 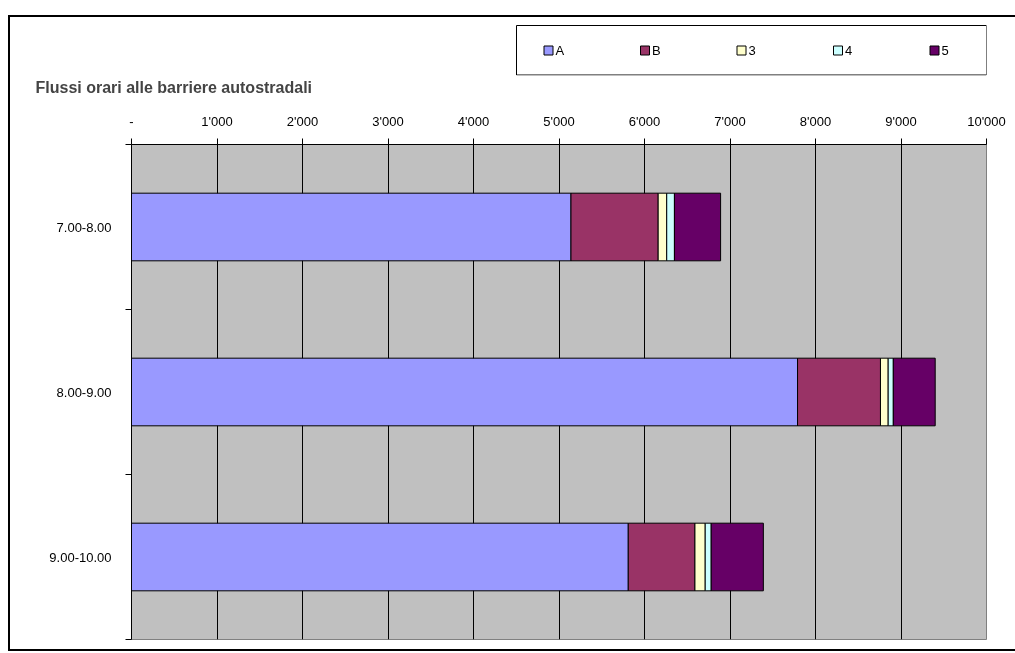 I want to click on x-tick-label: 2'000, so click(x=302, y=121).